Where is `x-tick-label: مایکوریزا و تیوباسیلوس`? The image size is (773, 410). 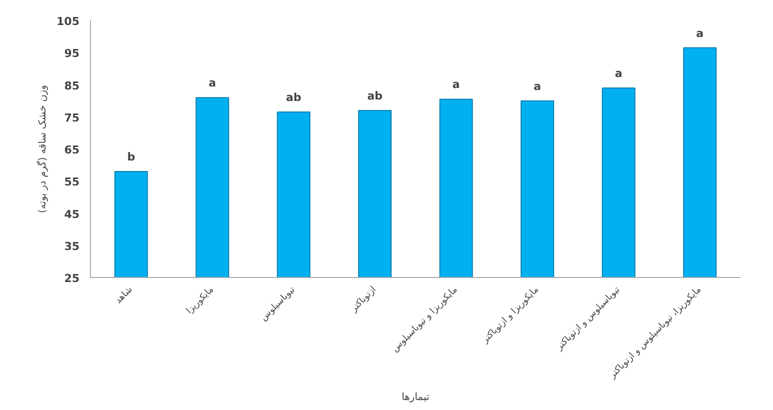
x-tick-label: مایکوریزا و تیوباسیلوس is located at coordinates (425, 319).